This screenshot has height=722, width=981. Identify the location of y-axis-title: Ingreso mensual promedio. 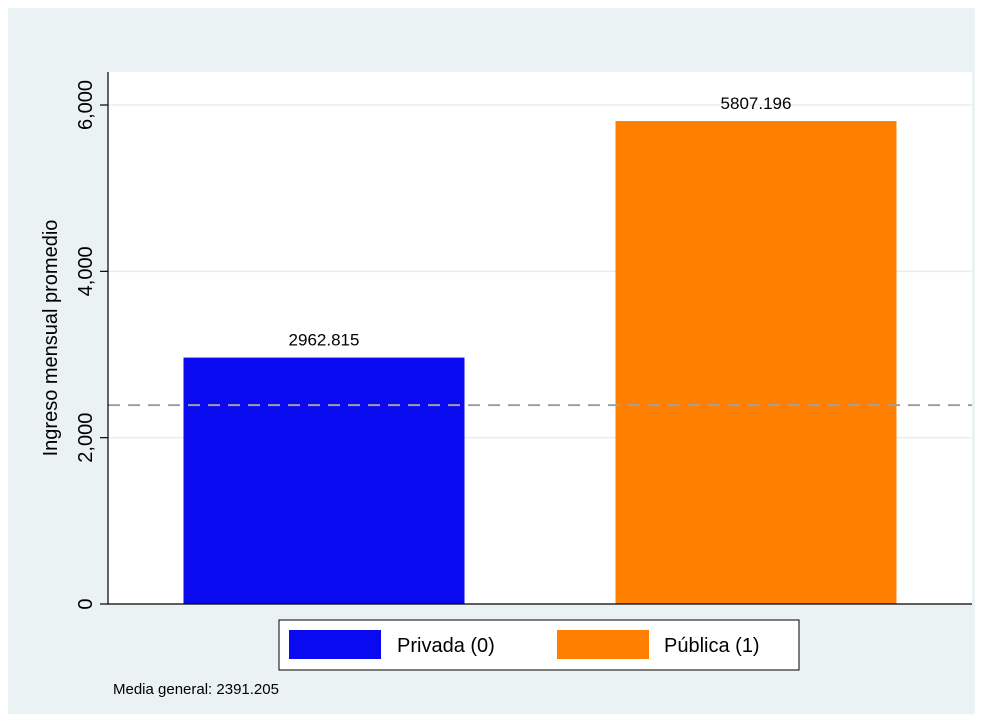
(51, 338).